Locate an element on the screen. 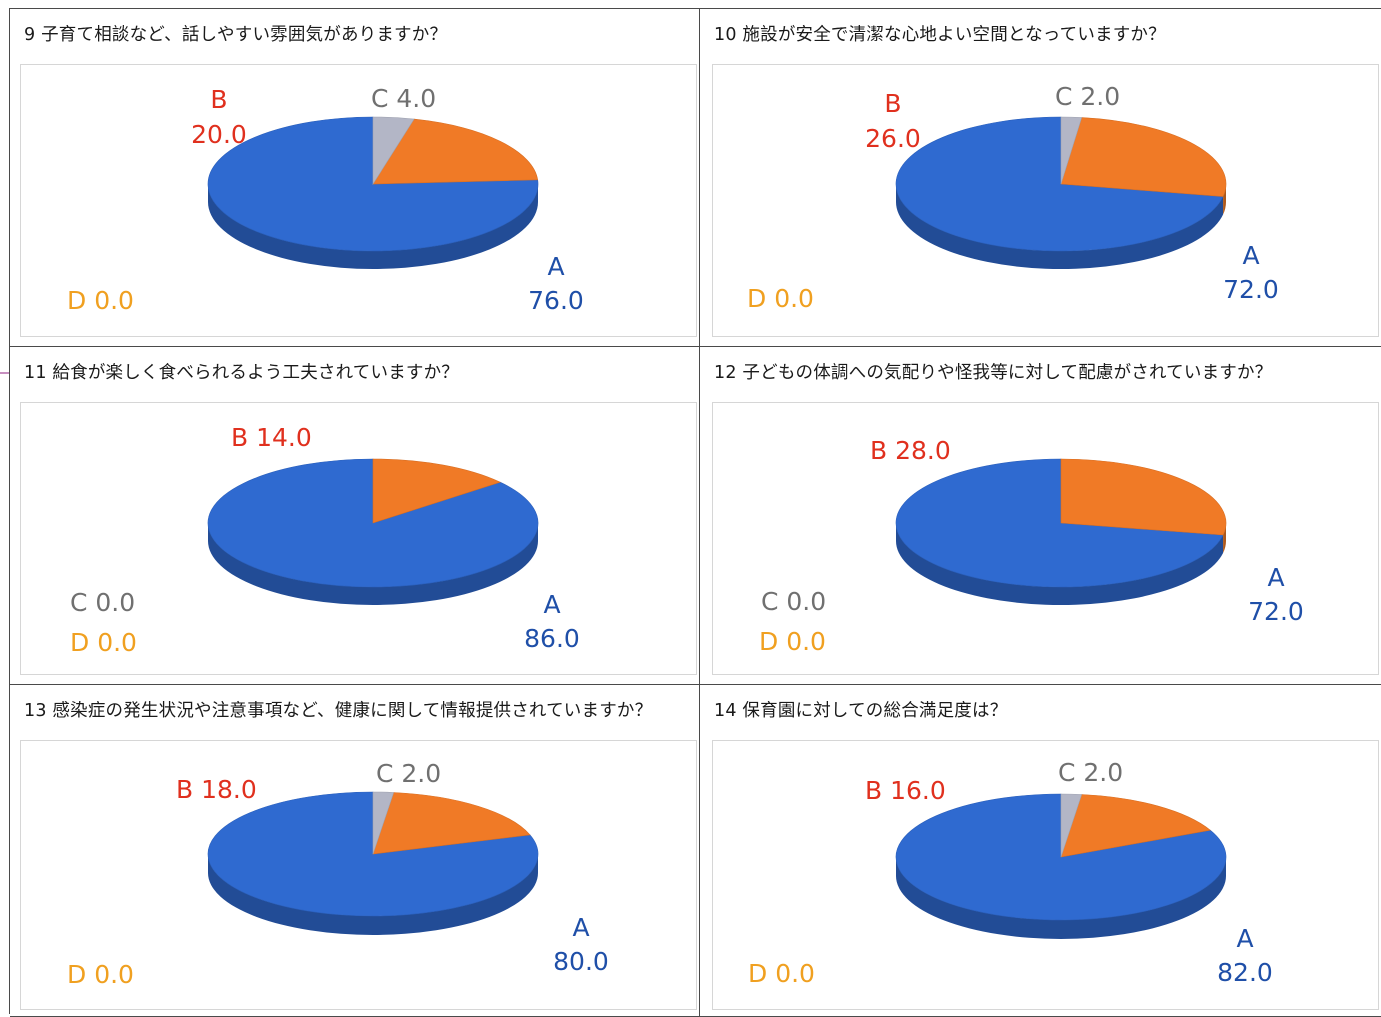 This screenshot has height=1017, width=1381. label-b: B 16.0 is located at coordinates (905, 790).